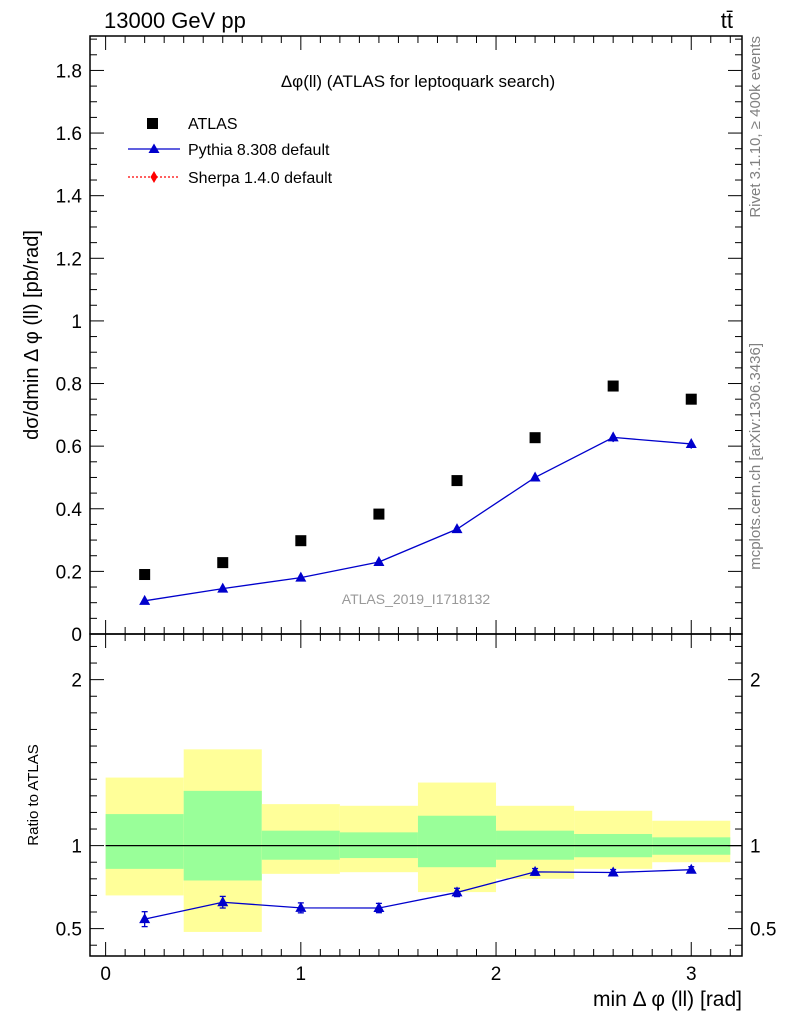  I want to click on process-label: tt̄, so click(727, 20).